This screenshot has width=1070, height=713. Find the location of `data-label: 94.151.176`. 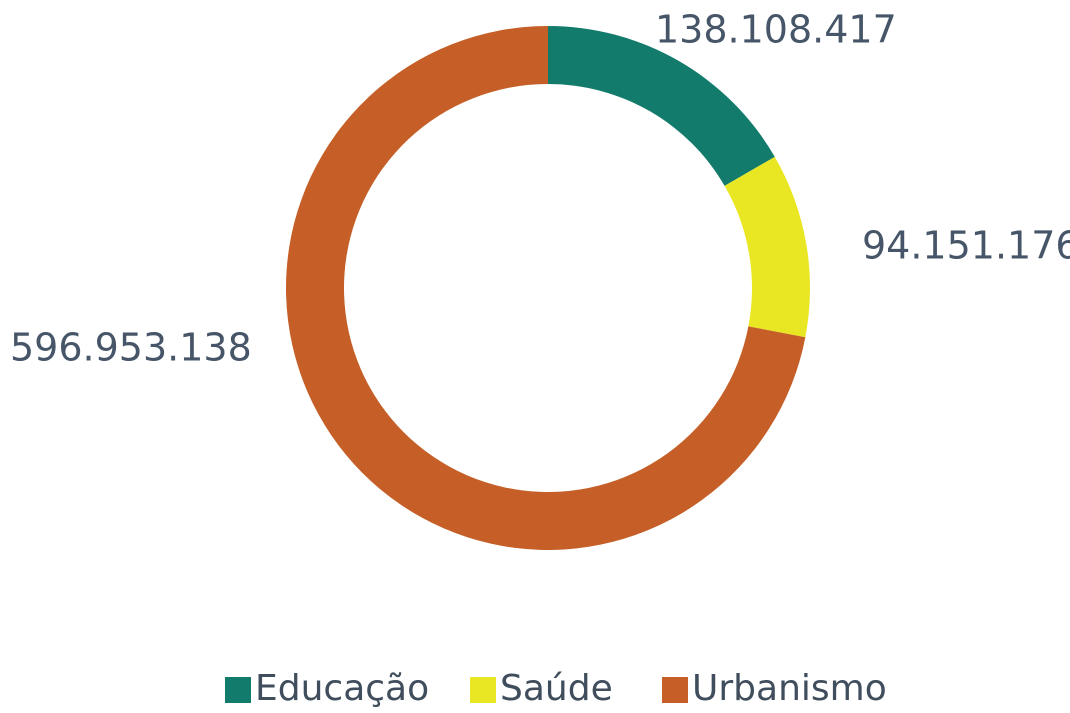

data-label: 94.151.176 is located at coordinates (966, 246).